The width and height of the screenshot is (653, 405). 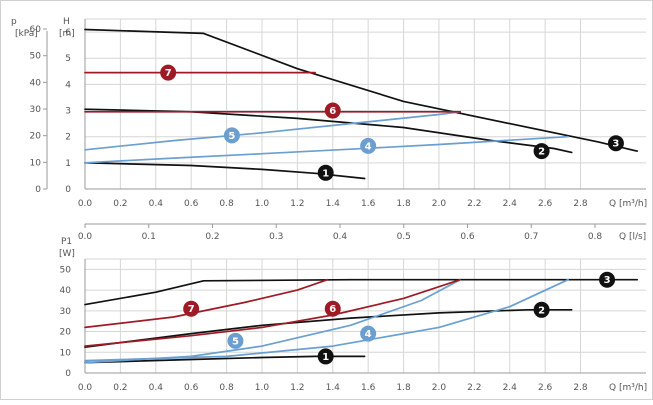 I want to click on ls-tick-3: 0.3, so click(x=276, y=237).